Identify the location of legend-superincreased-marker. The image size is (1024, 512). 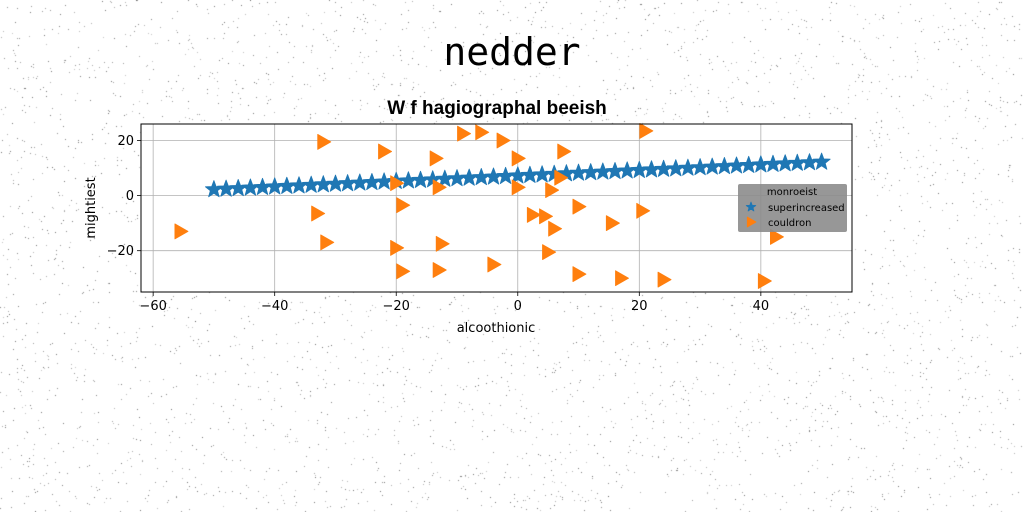
(751, 206).